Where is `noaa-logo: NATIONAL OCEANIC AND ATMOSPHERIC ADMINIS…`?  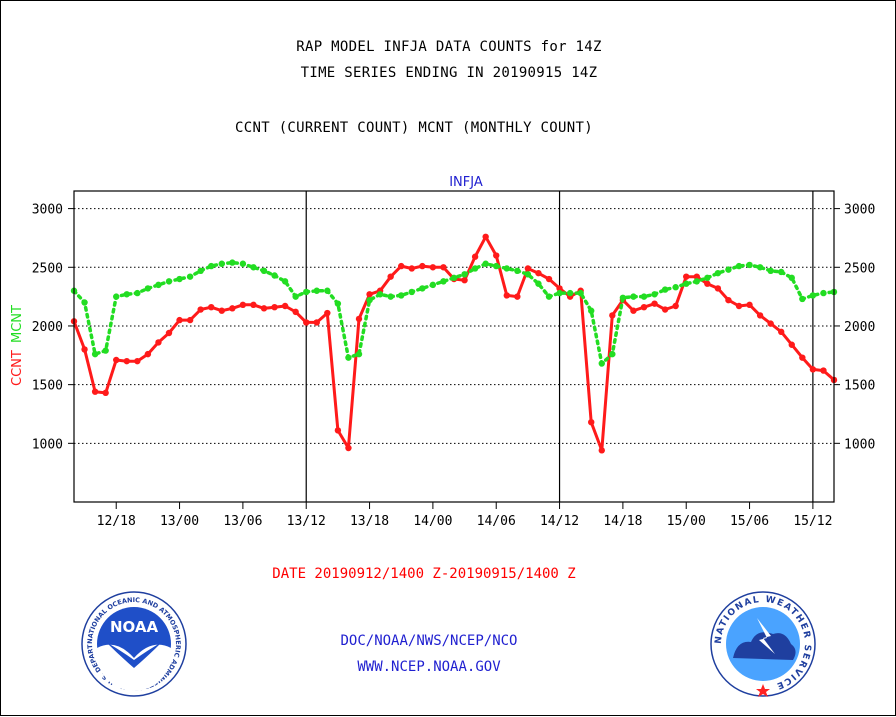
noaa-logo: NATIONAL OCEANIC AND ATMOSPHERIC ADMINIS… is located at coordinates (134, 644).